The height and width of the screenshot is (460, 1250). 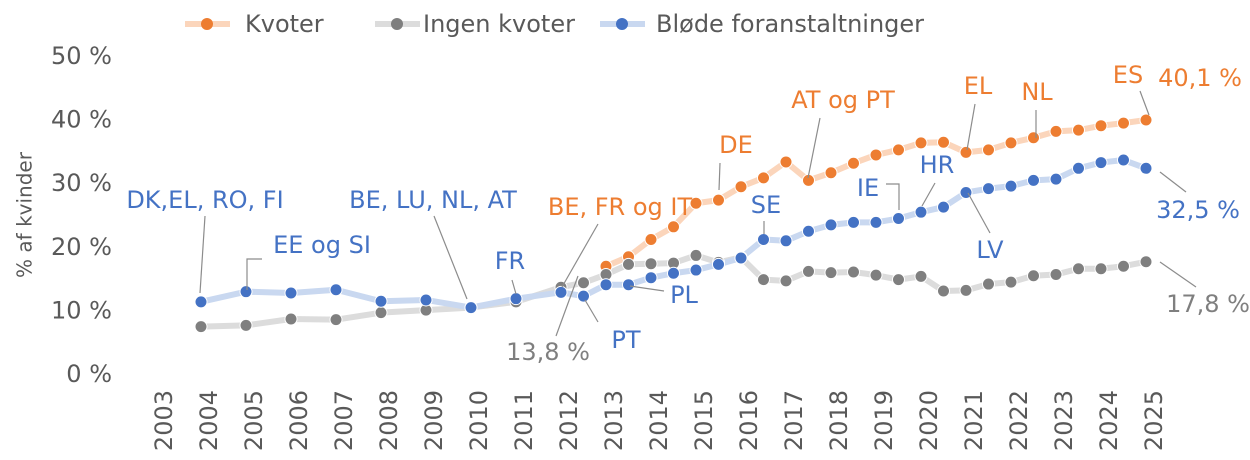 I want to click on x-tick-label: 2008, so click(x=389, y=420).